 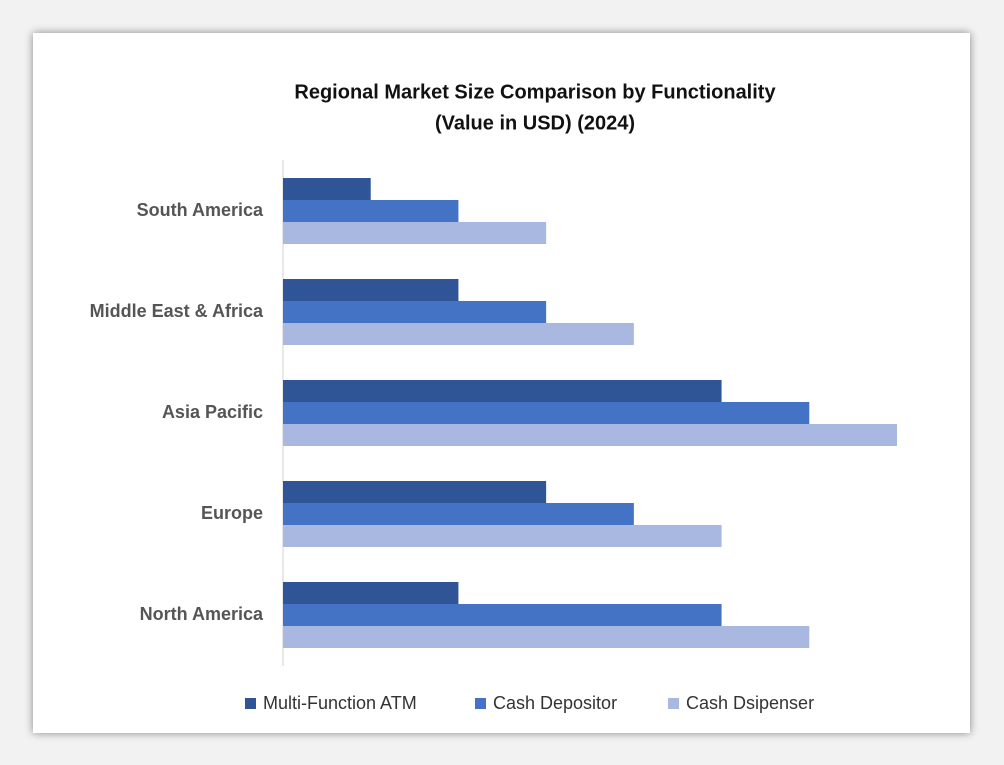 What do you see at coordinates (177, 311) in the screenshot?
I see `y-tick-label: Middle East & Africa` at bounding box center [177, 311].